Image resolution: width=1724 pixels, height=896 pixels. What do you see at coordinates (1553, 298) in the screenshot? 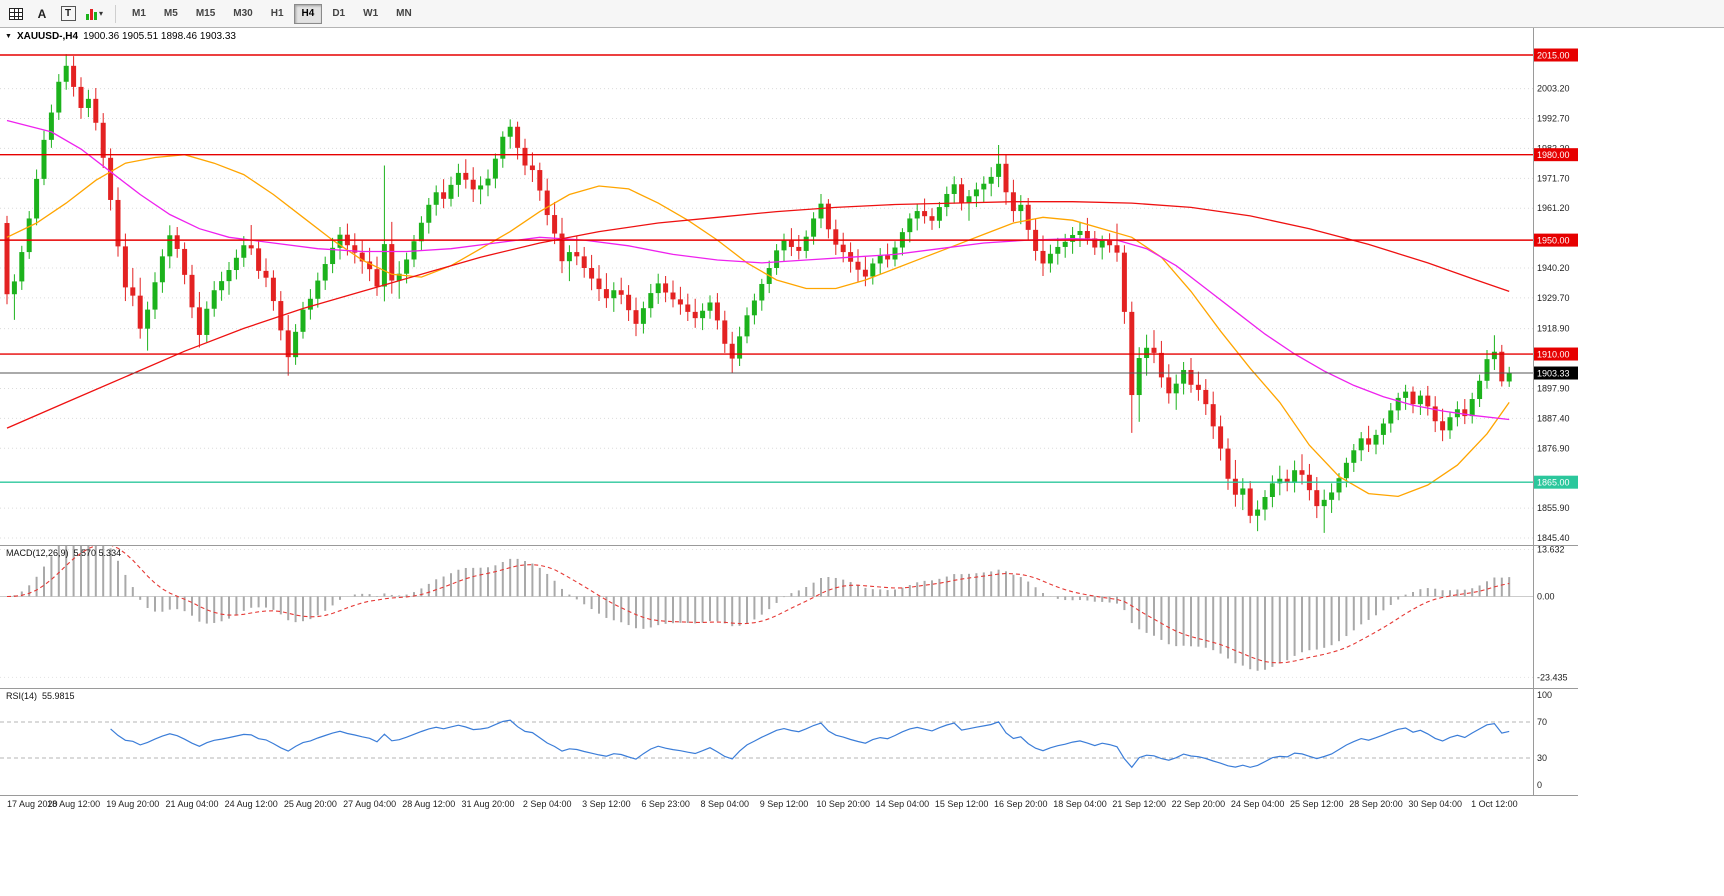
I see `svg-text: 1929.70` at bounding box center [1553, 298].